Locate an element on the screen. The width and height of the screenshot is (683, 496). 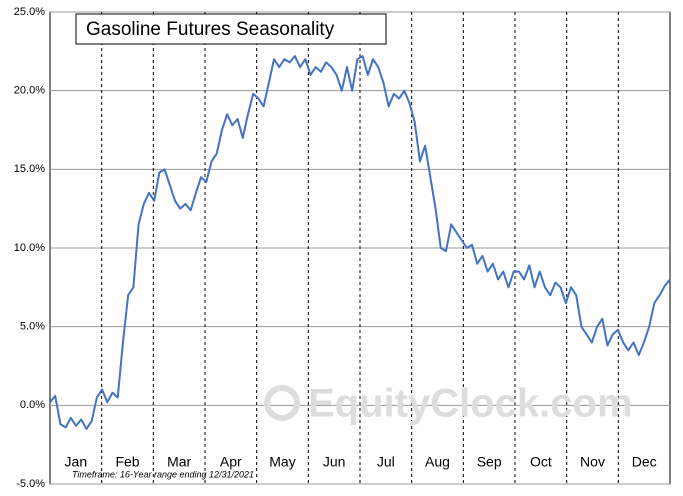
x-tick-label: Dec is located at coordinates (644, 462).